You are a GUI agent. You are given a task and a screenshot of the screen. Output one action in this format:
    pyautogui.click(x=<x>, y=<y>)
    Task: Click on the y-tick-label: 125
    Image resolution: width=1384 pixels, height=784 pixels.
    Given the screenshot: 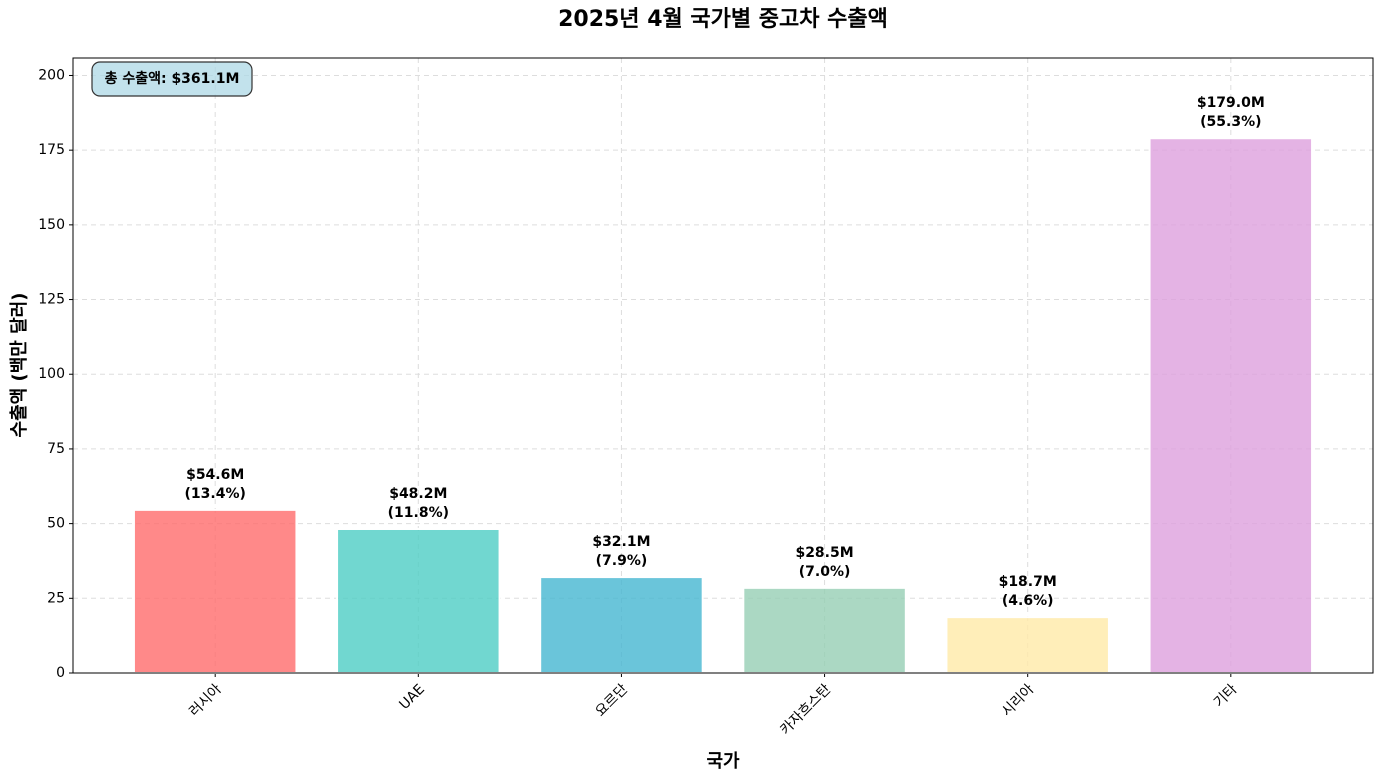 What is the action you would take?
    pyautogui.click(x=51, y=300)
    